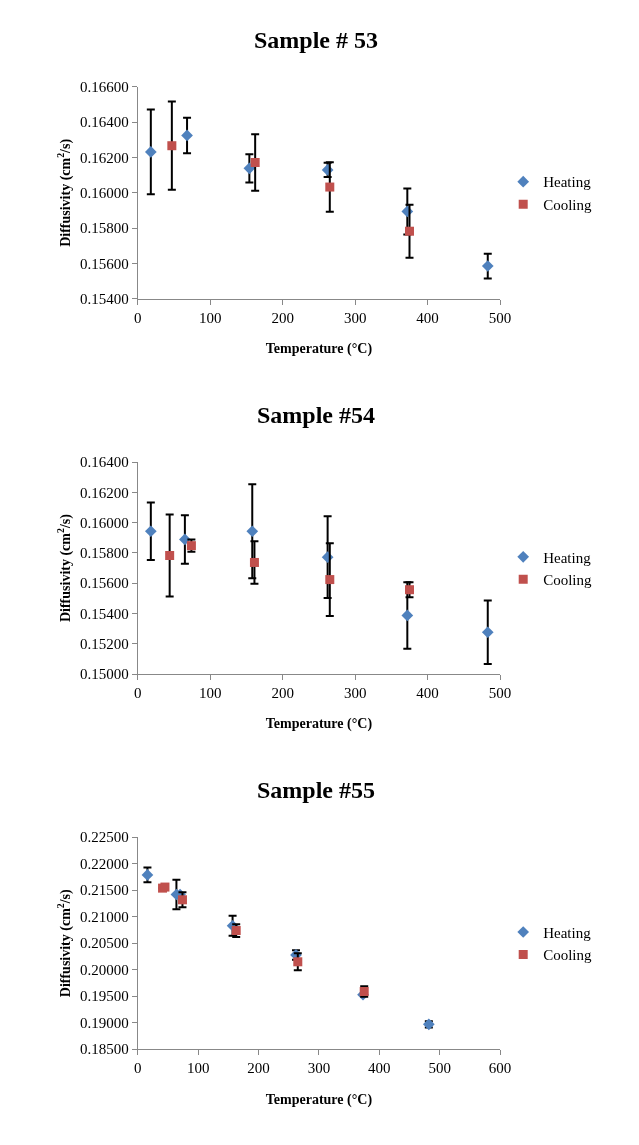 The height and width of the screenshot is (1145, 639). Describe the element at coordinates (104, 1049) in the screenshot. I see `y-tick-label: 0.18500` at that location.